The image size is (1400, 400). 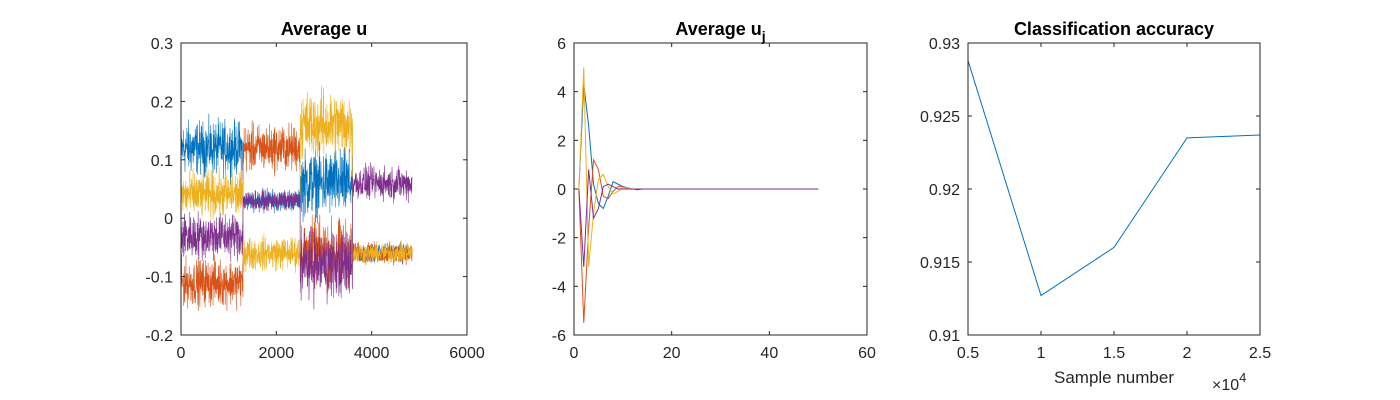 I want to click on x-tick-label: 1, so click(x=1041, y=353).